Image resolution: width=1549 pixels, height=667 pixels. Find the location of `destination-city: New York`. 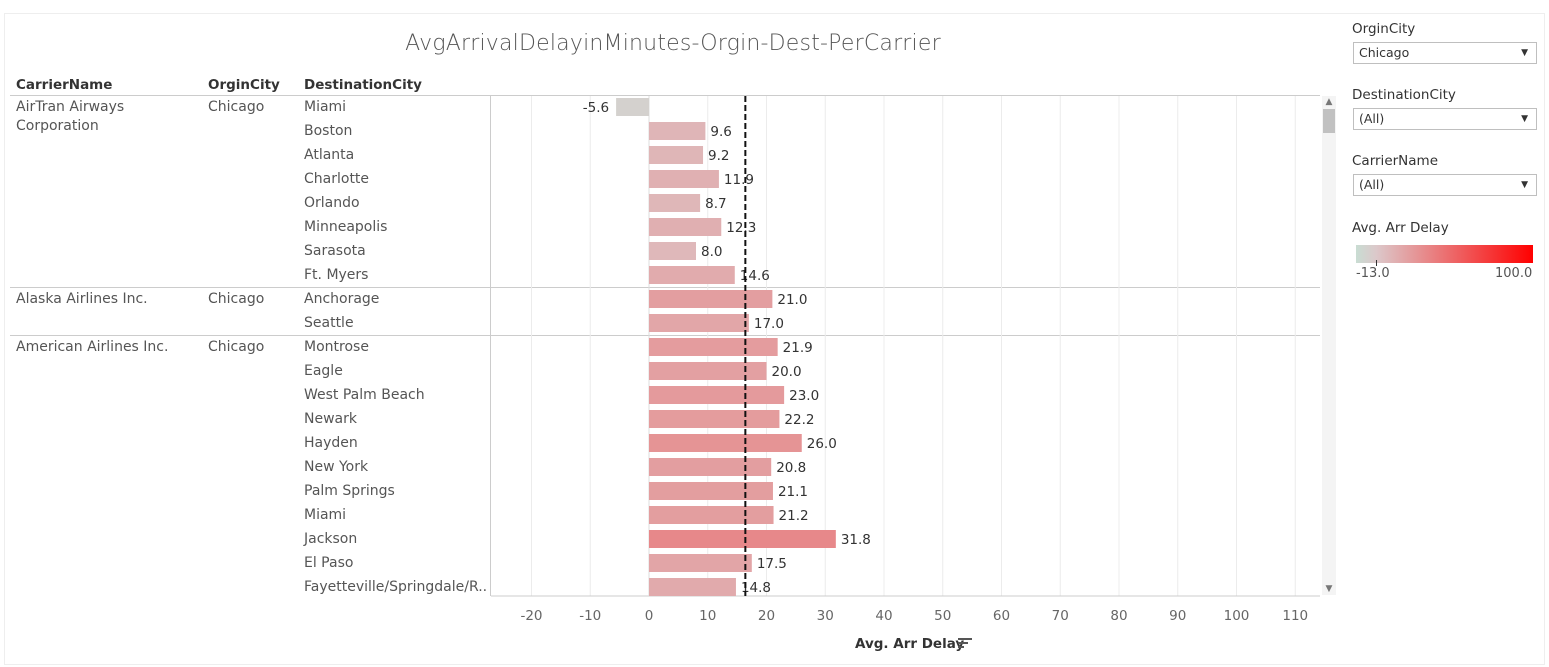

destination-city: New York is located at coordinates (336, 467).